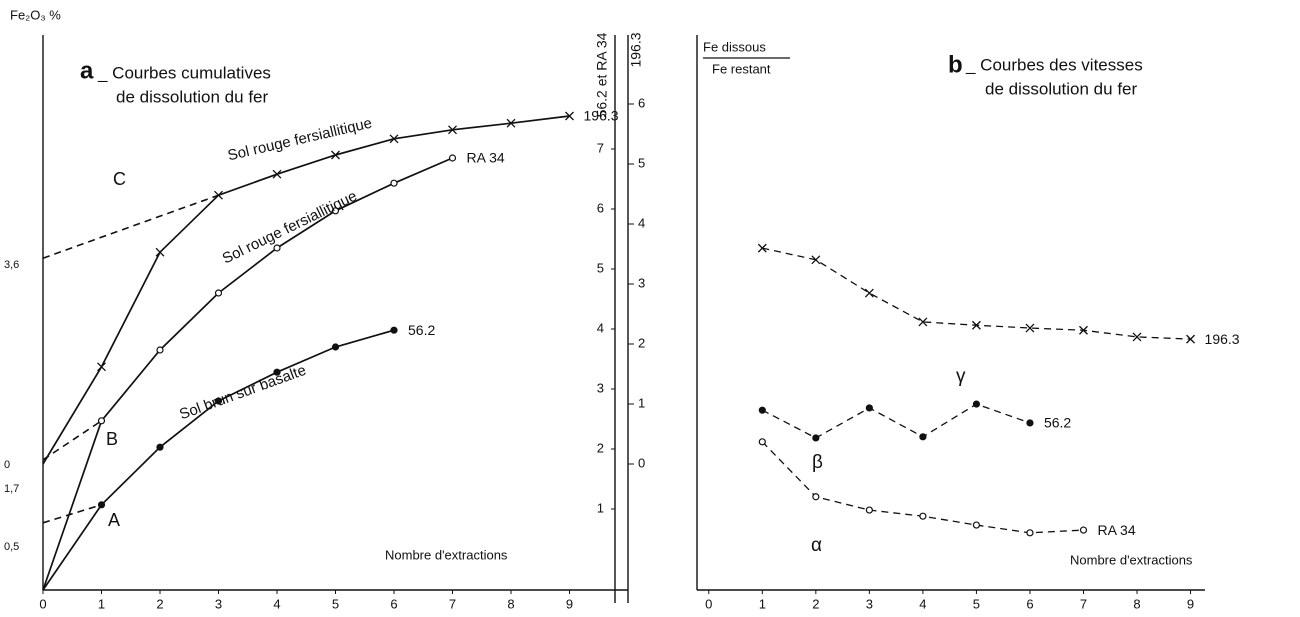 This screenshot has height=617, width=1300. Describe the element at coordinates (114, 520) in the screenshot. I see `annotation: A` at that location.